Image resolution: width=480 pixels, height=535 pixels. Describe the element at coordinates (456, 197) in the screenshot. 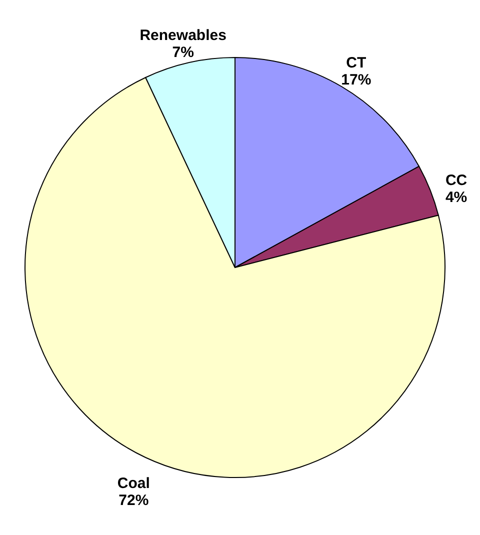

I see `data-label: 4%` at that location.